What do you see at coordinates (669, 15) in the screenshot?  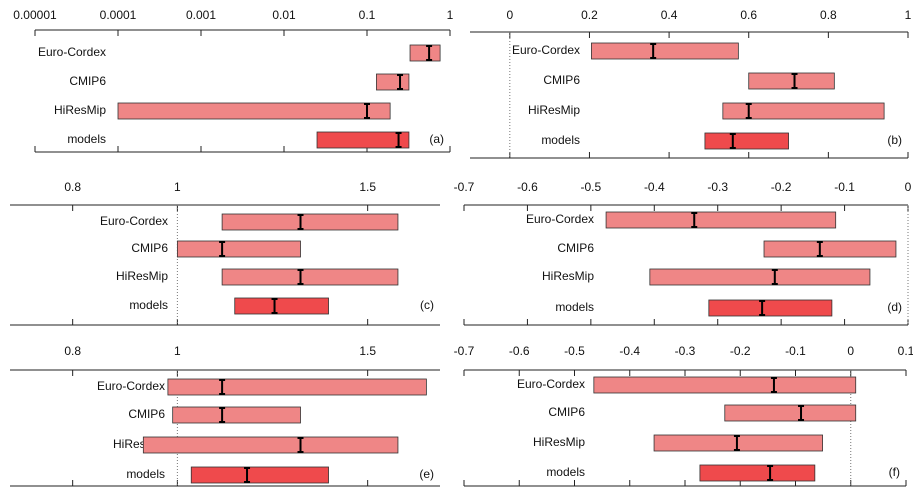 I see `x-tick-label: 0.4` at bounding box center [669, 15].